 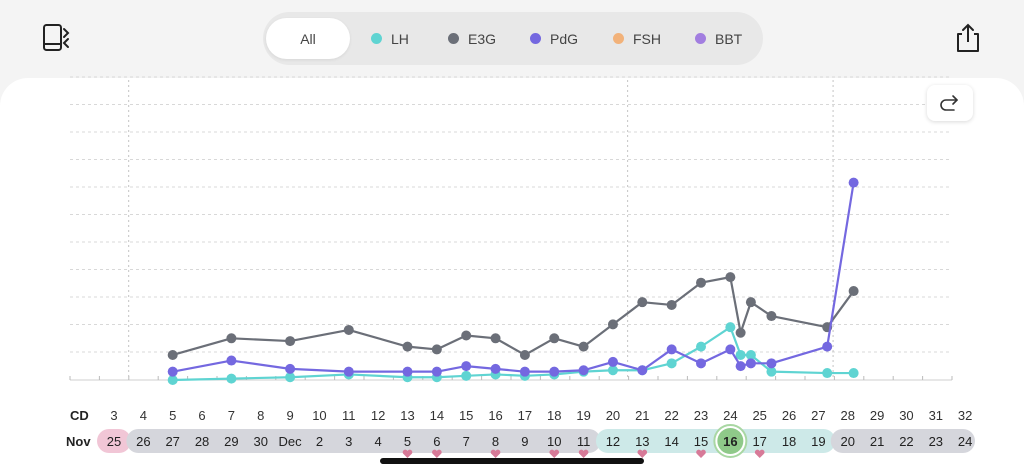 What do you see at coordinates (968, 38) in the screenshot?
I see `share-icon` at bounding box center [968, 38].